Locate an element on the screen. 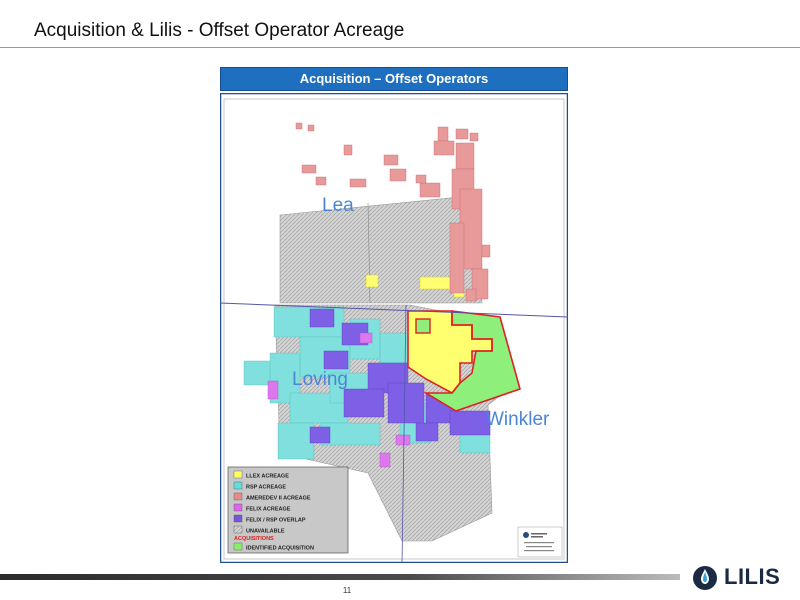 The image size is (800, 600). legend-label-acquisition: IDENTIFIED ACQUISITION is located at coordinates (280, 549).